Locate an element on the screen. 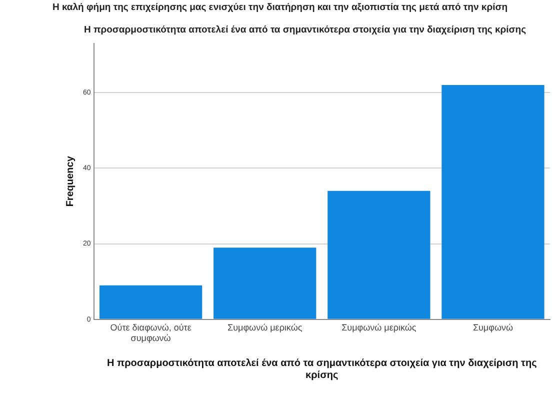  x-axis-title: Η προσαρμοστικότητα αποτελεί ένα από τα σημαντικότερα στοιχεία για την διαχείριση της κρίσης is located at coordinates (321, 369).